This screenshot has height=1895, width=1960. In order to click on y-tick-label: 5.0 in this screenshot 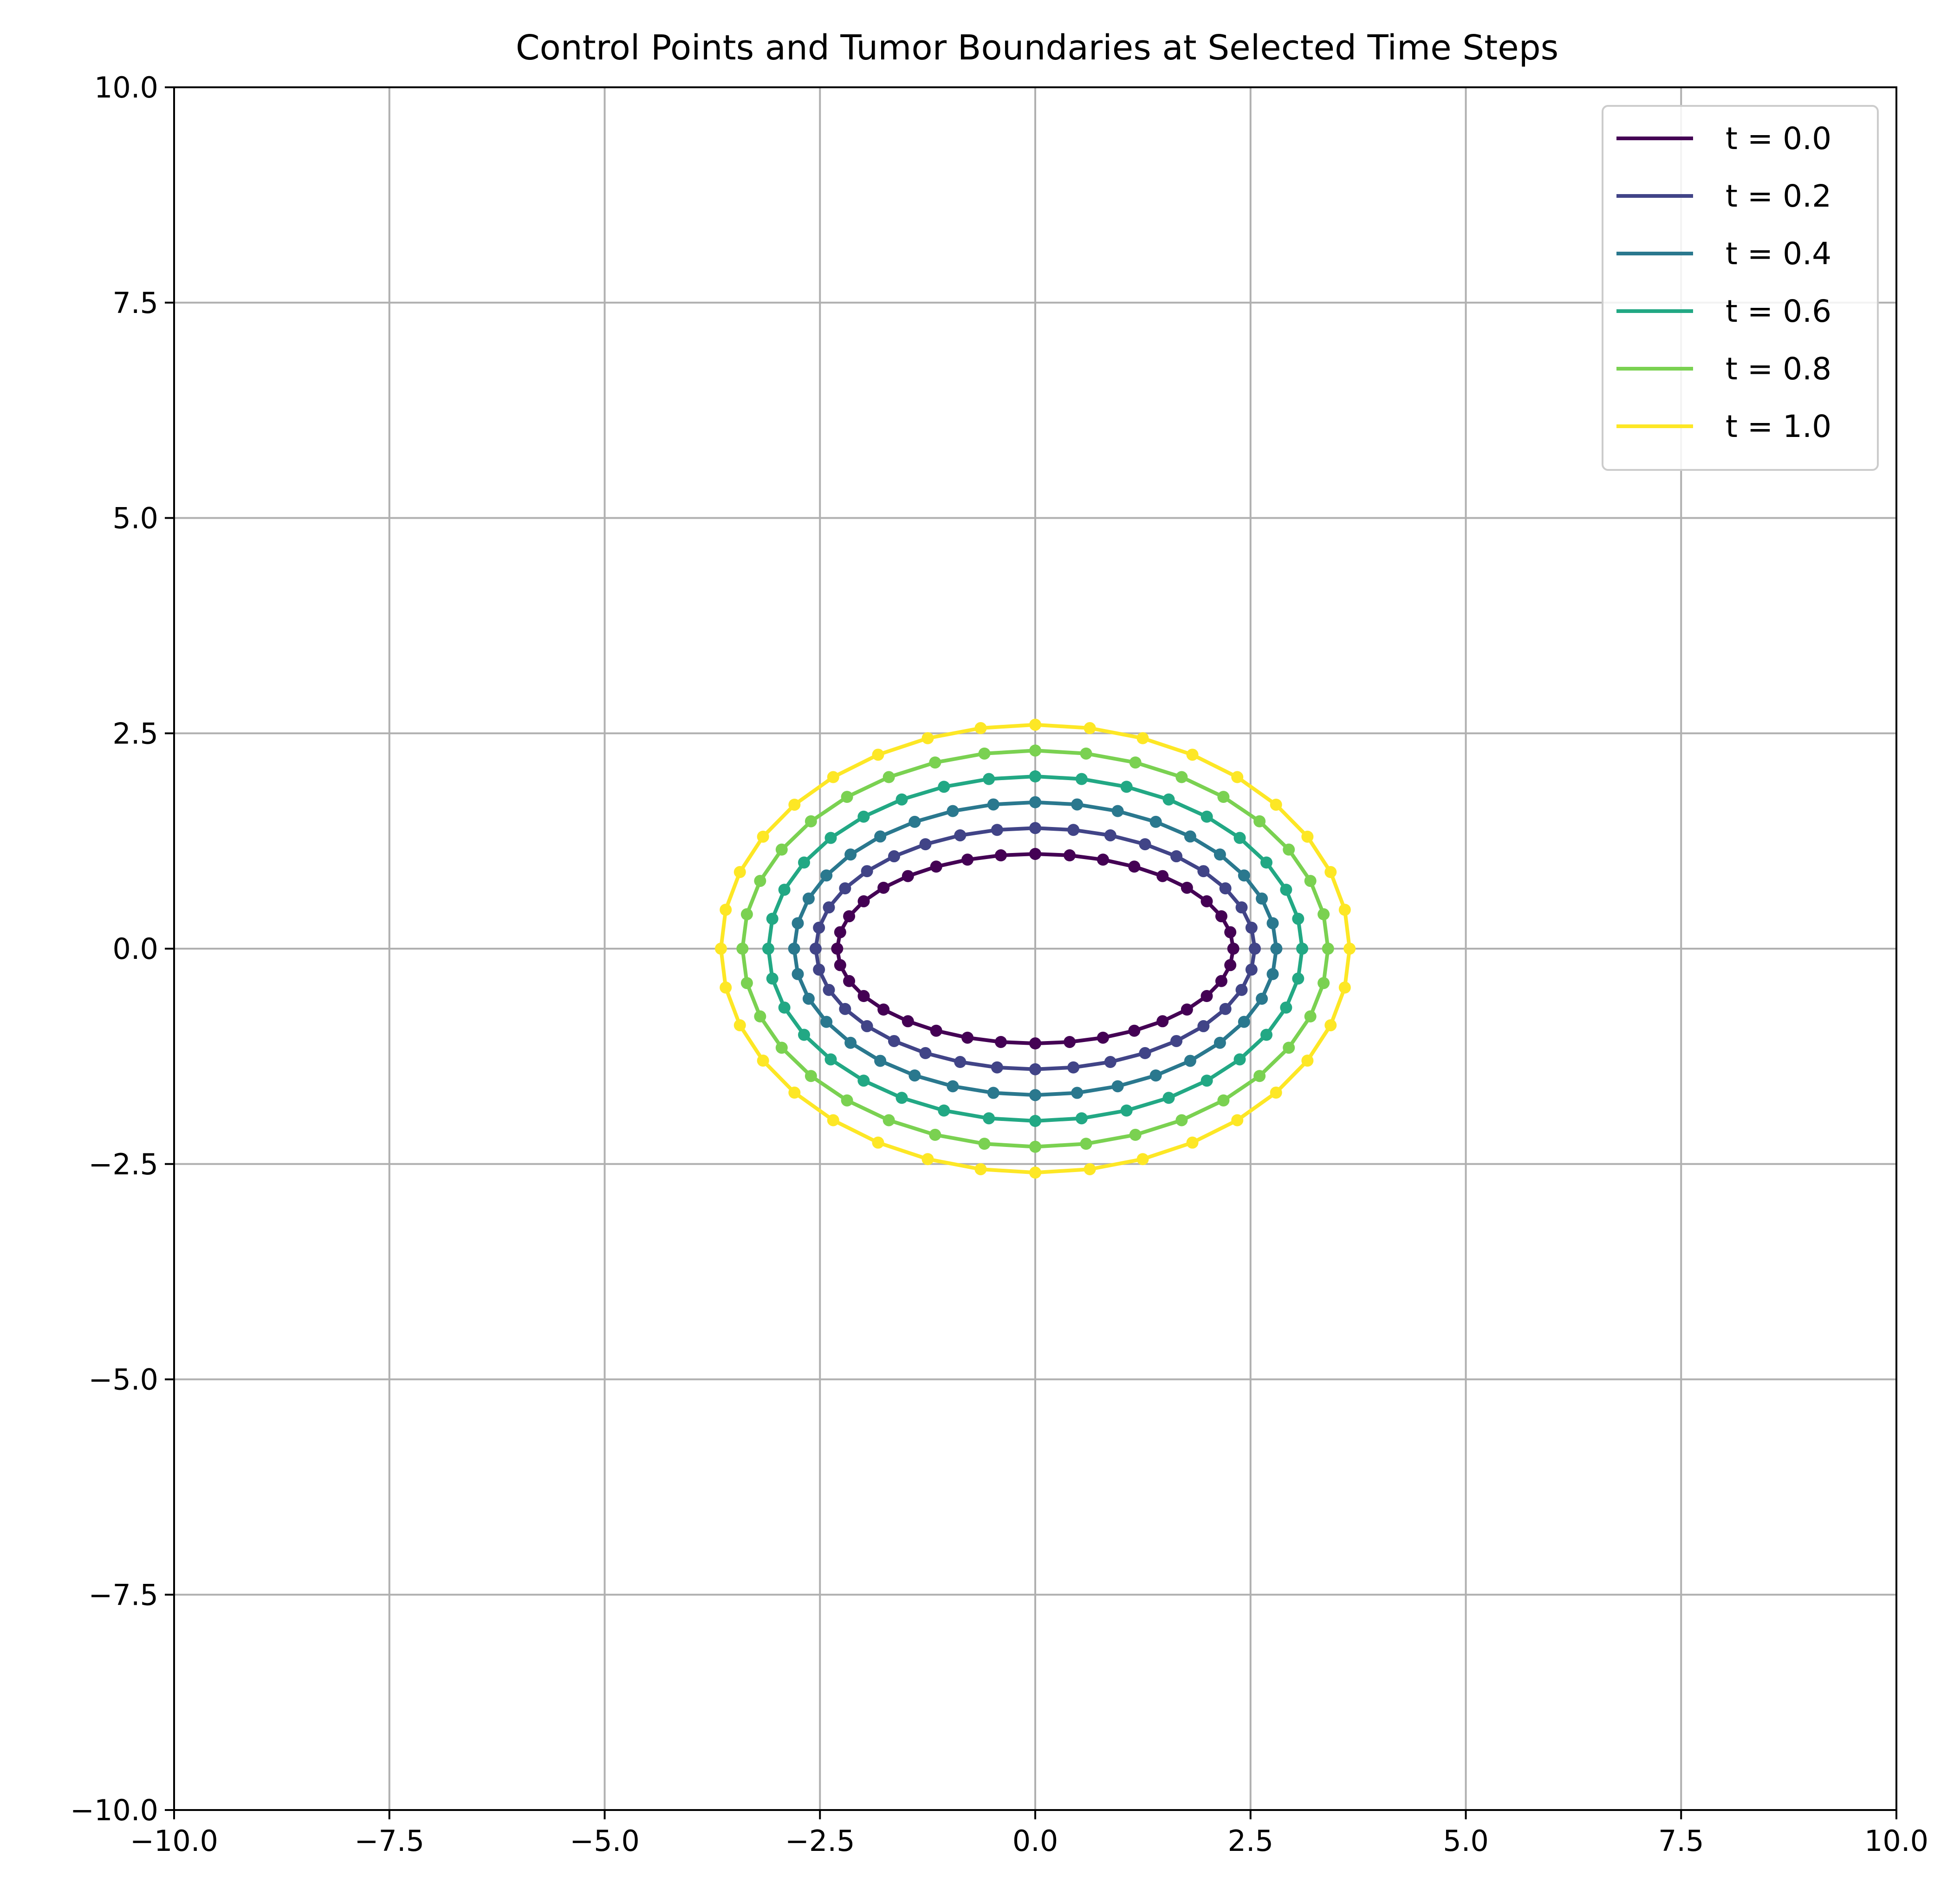, I will do `click(135, 518)`.